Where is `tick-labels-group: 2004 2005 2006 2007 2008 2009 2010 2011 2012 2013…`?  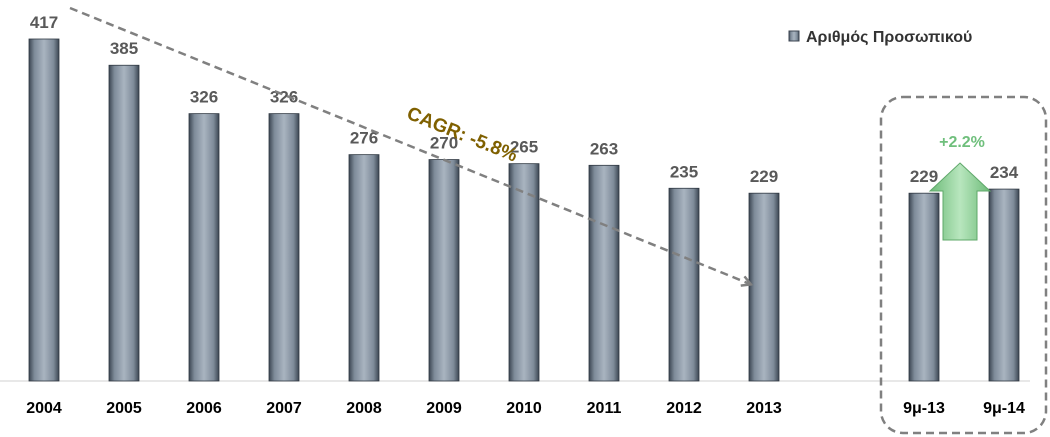
tick-labels-group: 2004 2005 2006 2007 2008 2009 2010 2011 2012 2013… is located at coordinates (525, 408).